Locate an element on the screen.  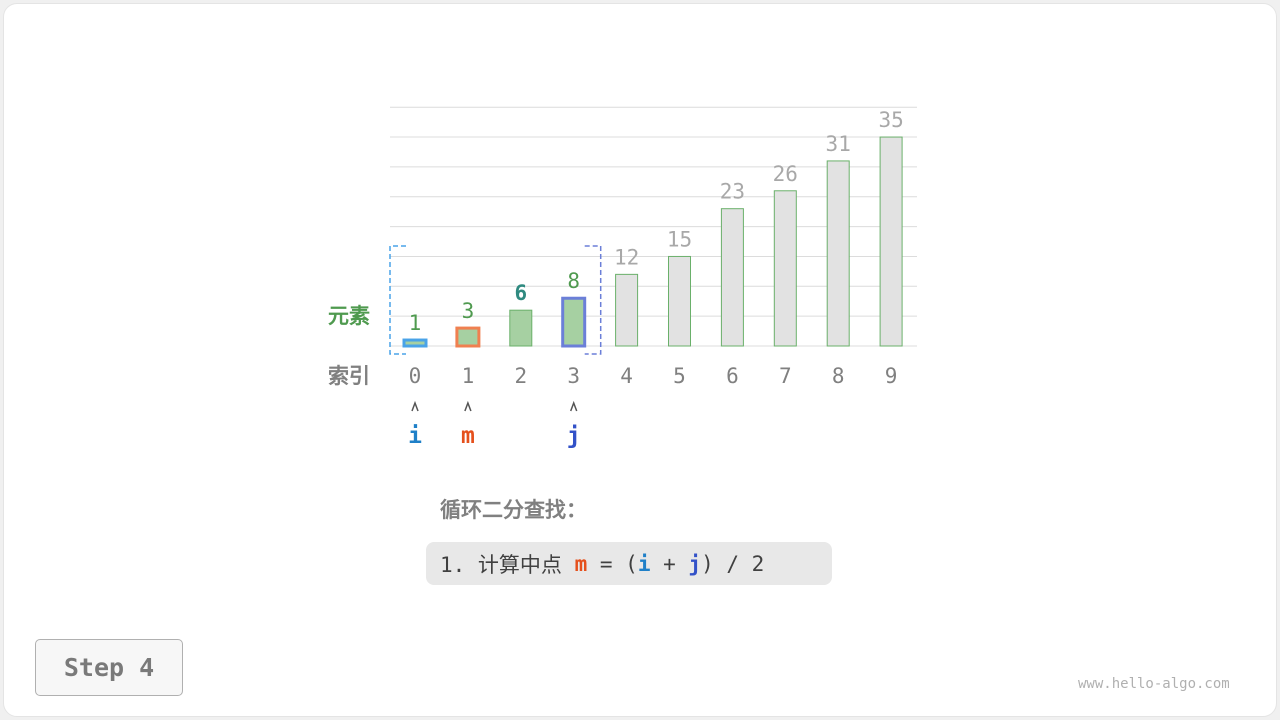
index-tick-3: 3 is located at coordinates (573, 376).